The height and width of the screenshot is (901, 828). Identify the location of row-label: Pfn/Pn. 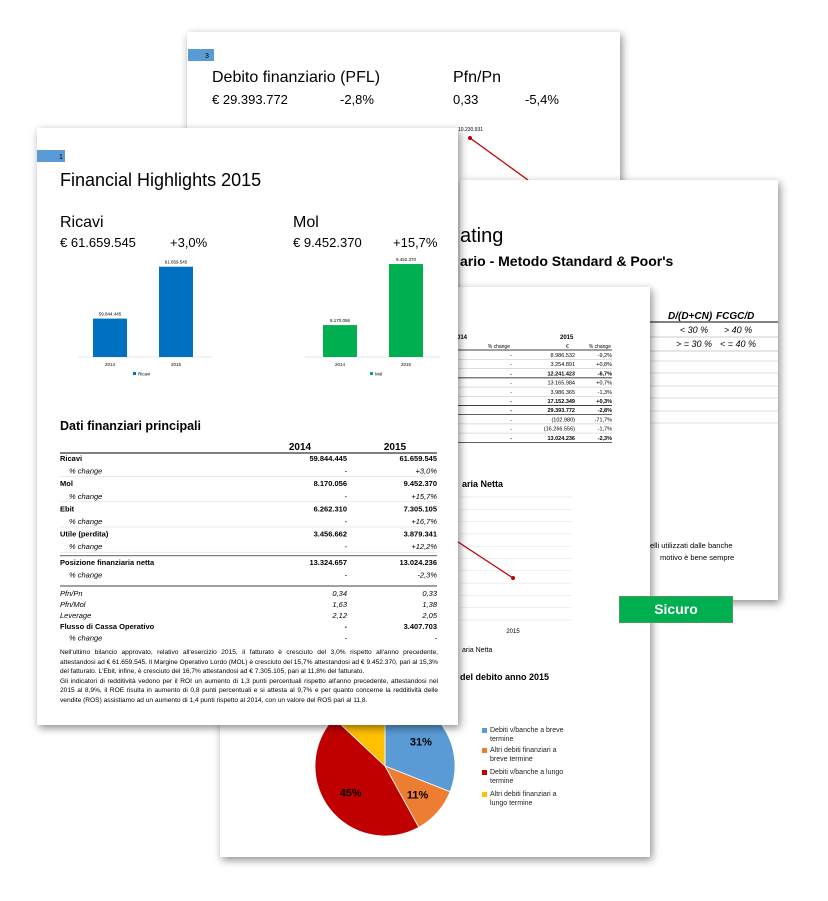
(71, 593).